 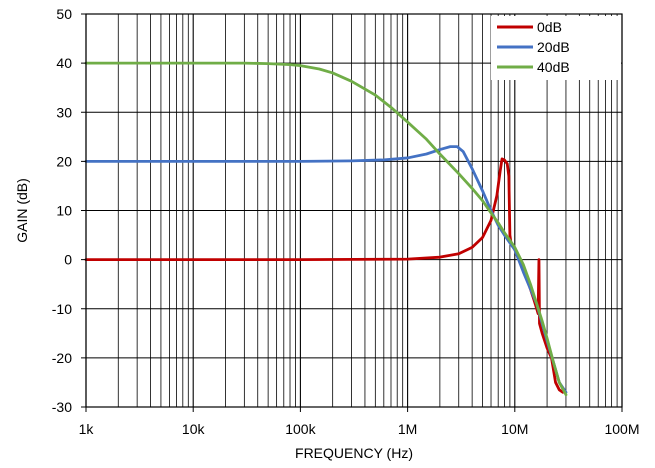 What do you see at coordinates (68, 260) in the screenshot?
I see `y-tick-label: 0` at bounding box center [68, 260].